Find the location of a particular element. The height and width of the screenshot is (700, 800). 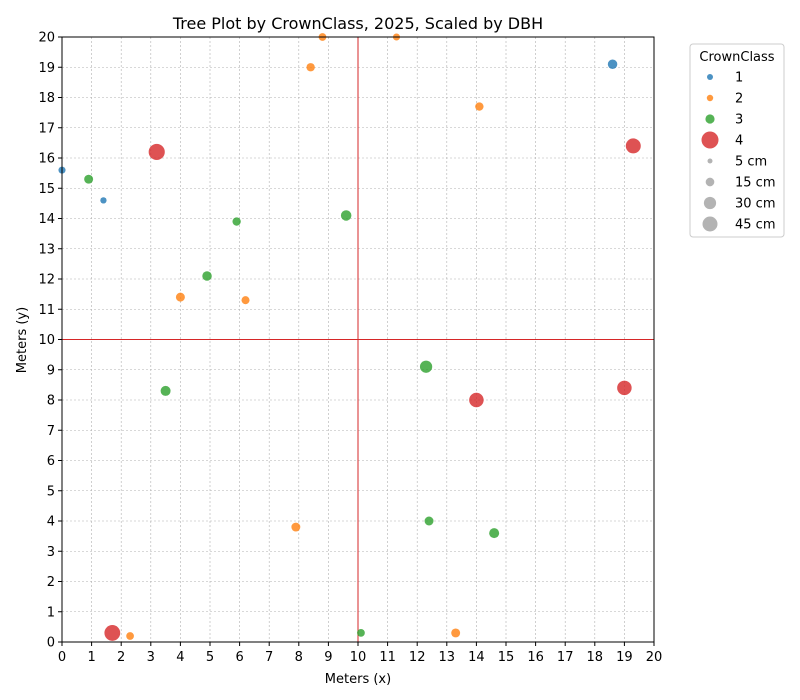

x-tick-label: 17 is located at coordinates (565, 657).